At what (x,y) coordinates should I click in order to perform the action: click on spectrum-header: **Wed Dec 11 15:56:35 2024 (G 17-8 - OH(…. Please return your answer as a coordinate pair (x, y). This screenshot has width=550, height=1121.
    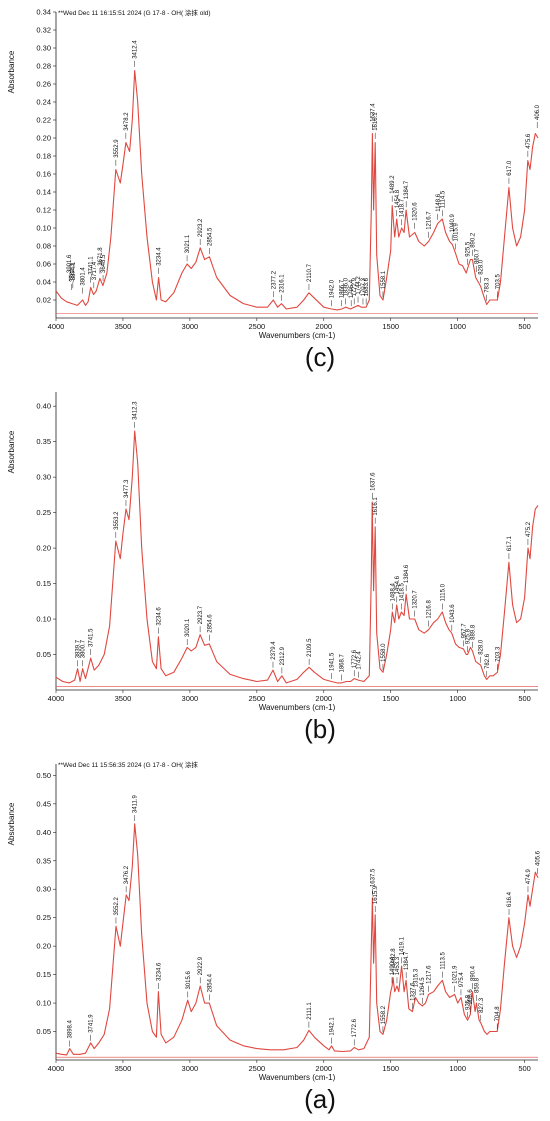
    Looking at the image, I should click on (128, 764).